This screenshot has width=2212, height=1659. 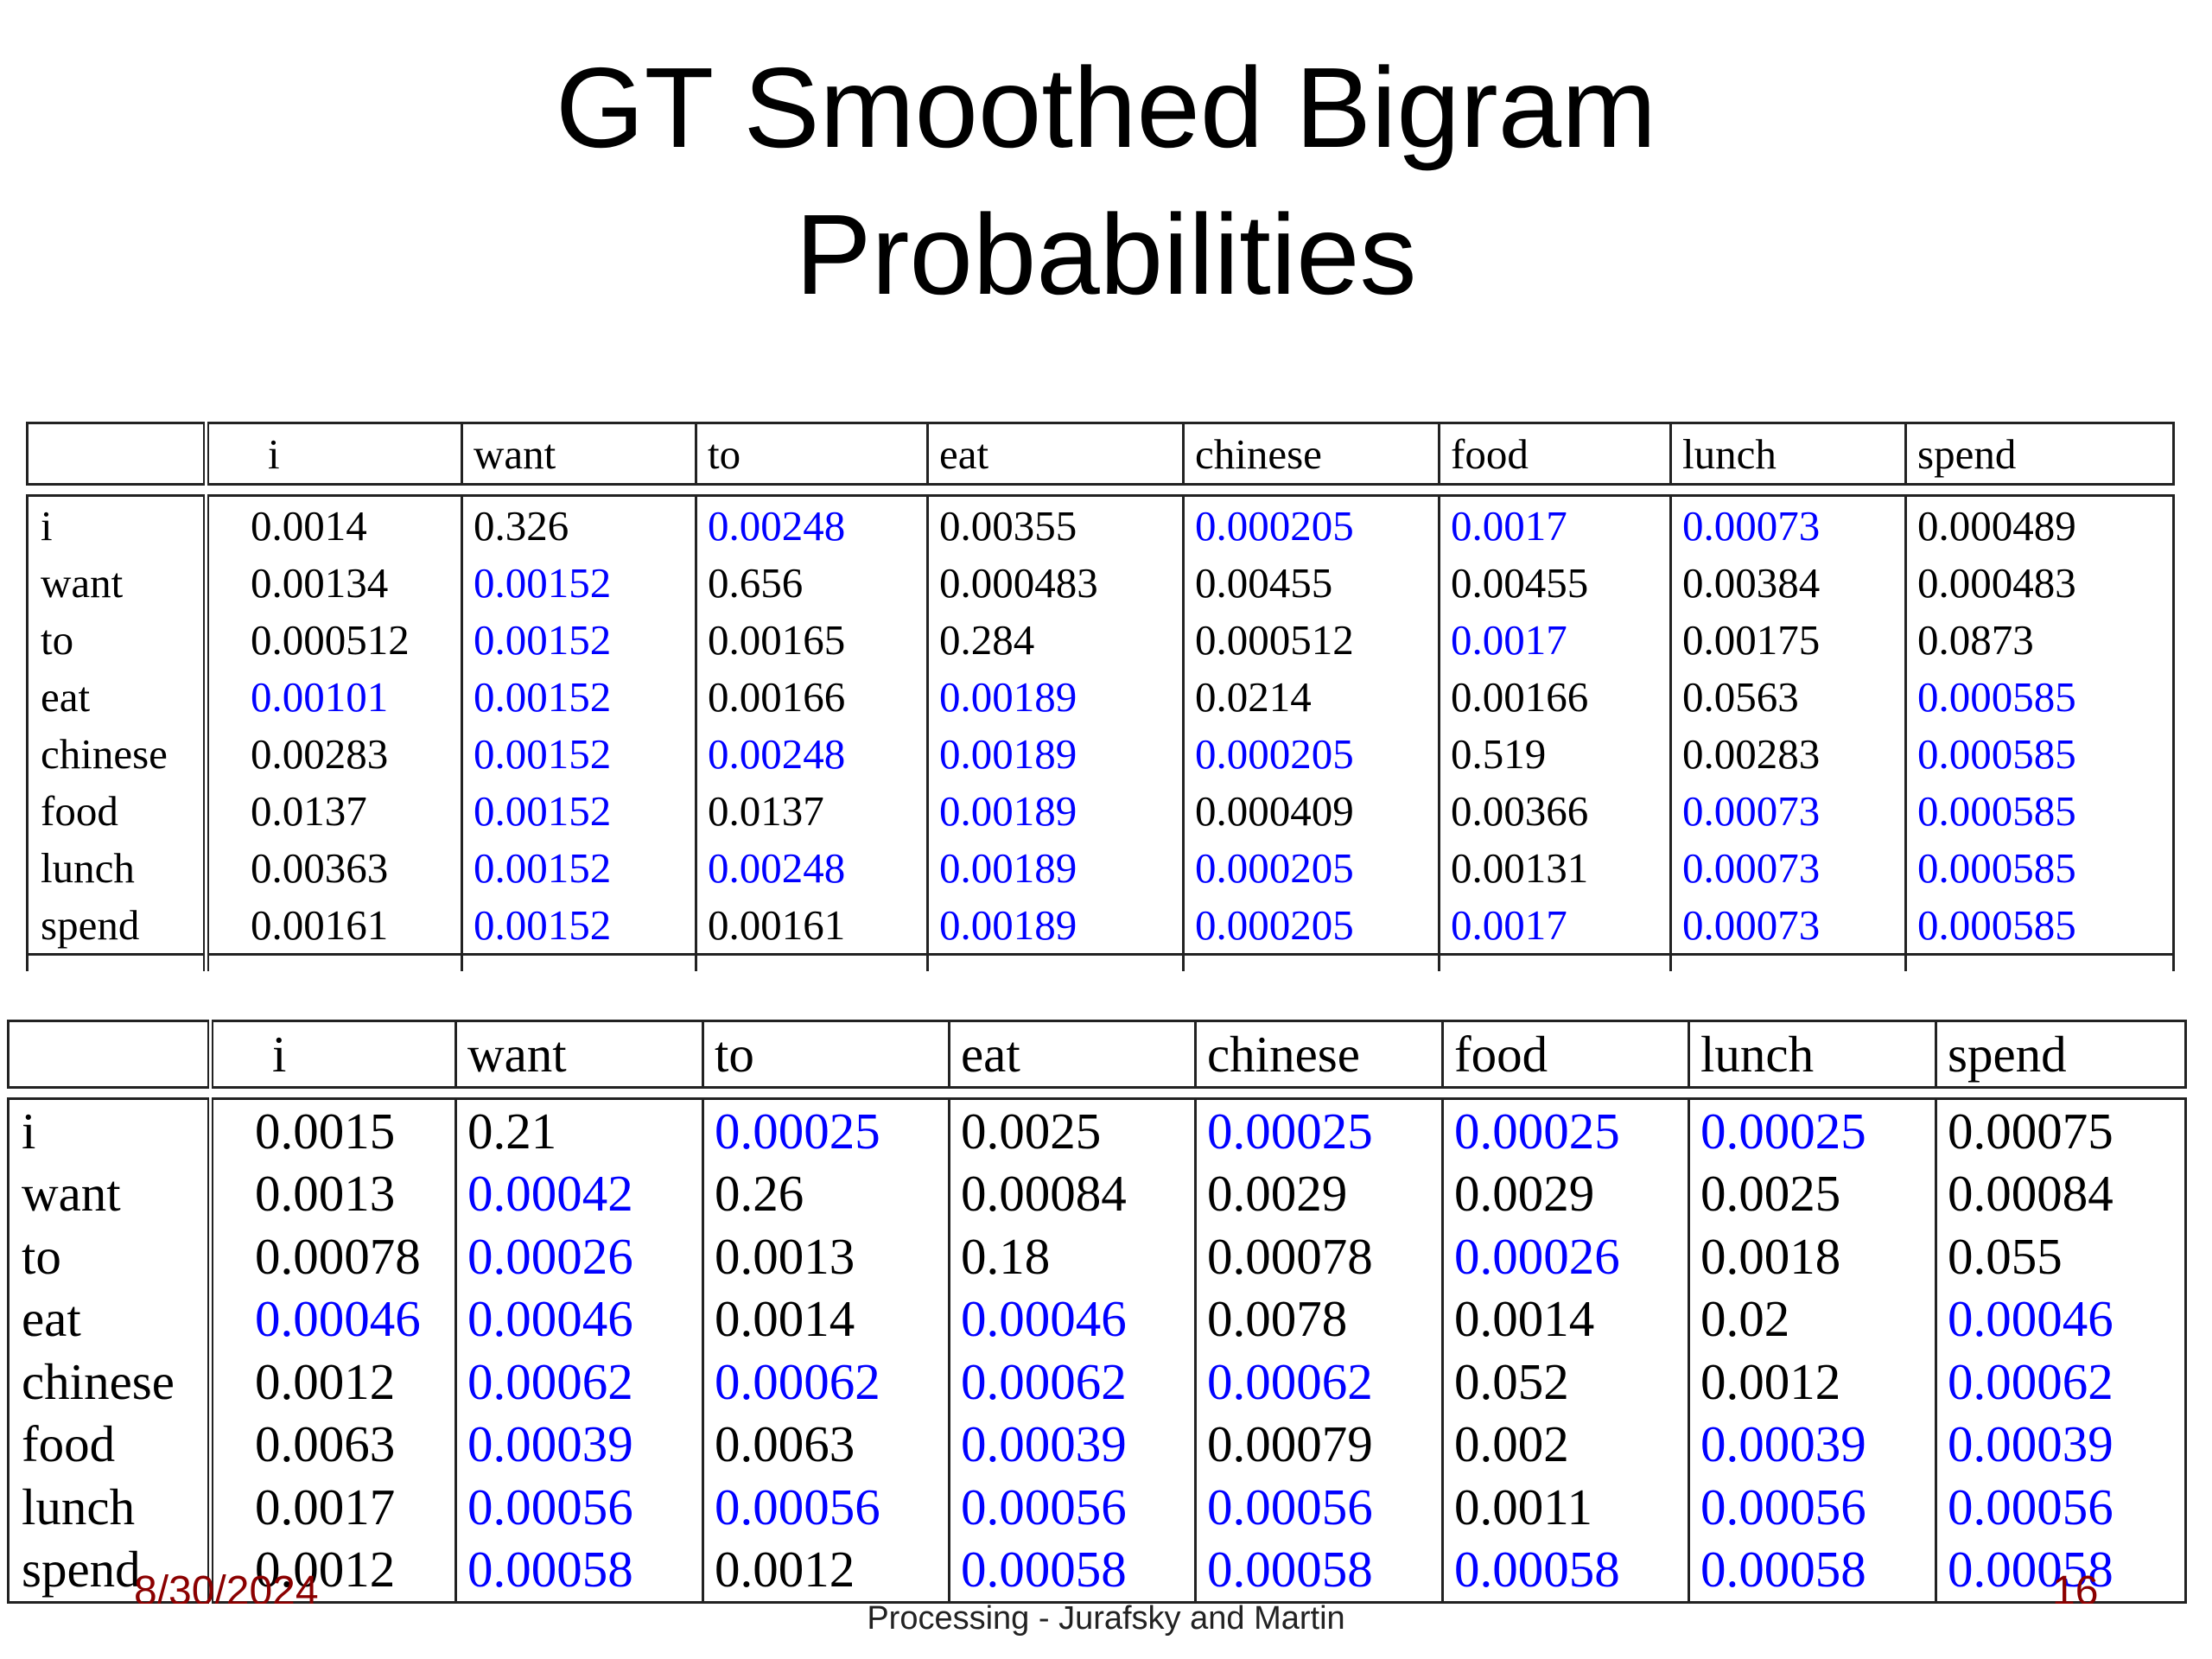 What do you see at coordinates (1812, 1319) in the screenshot?
I see `probability-cell: 0.02` at bounding box center [1812, 1319].